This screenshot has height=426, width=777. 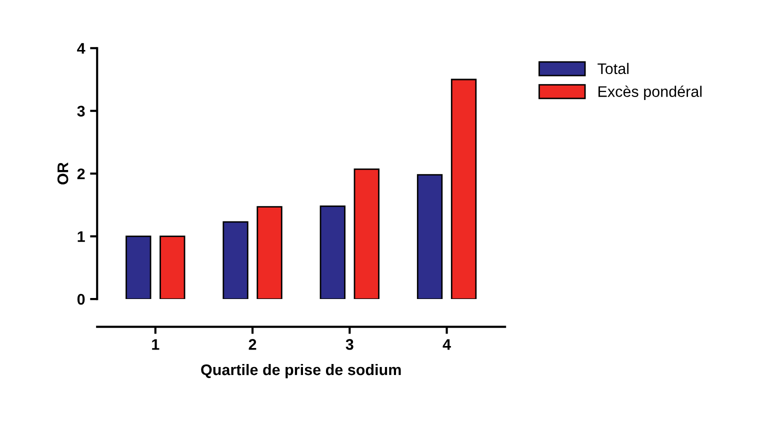 I want to click on legend-label: Excès pondéral, so click(x=650, y=93).